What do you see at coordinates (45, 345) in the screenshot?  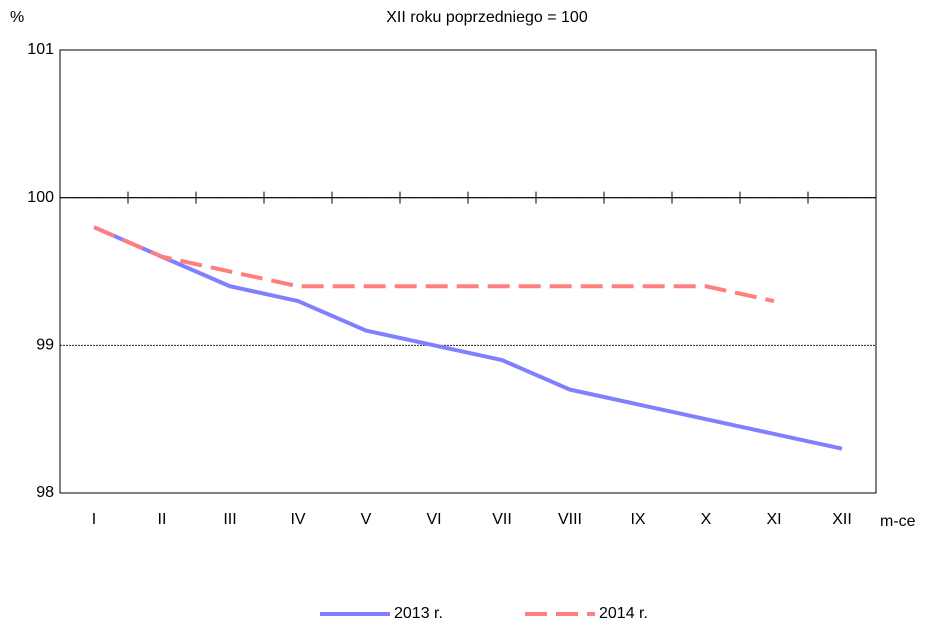 I see `y-tick-label: 99` at bounding box center [45, 345].